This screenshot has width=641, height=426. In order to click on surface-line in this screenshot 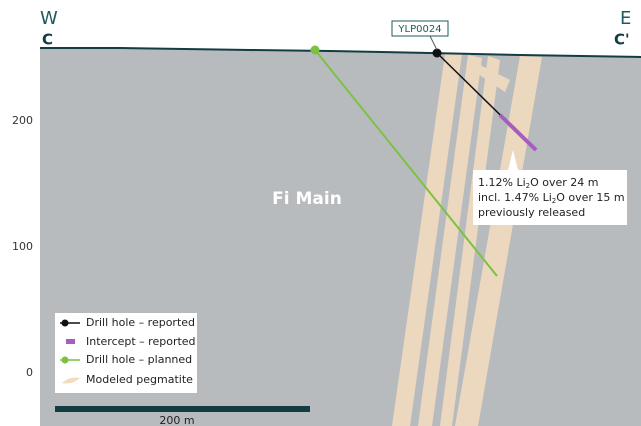, I will do `click(340, 52)`.